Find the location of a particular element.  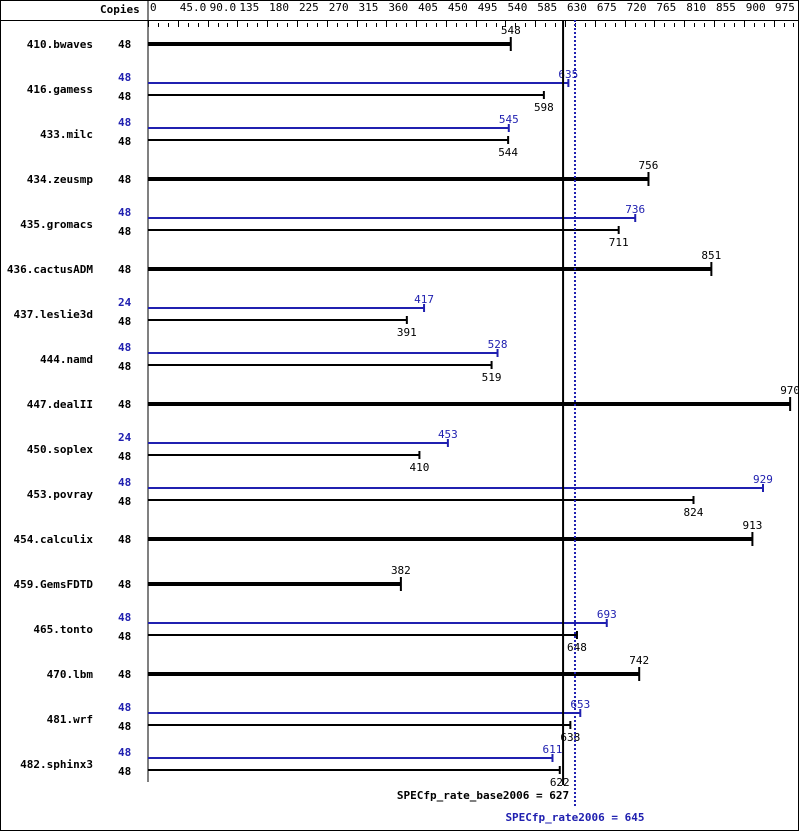

base-value-label: 391 is located at coordinates (407, 332).